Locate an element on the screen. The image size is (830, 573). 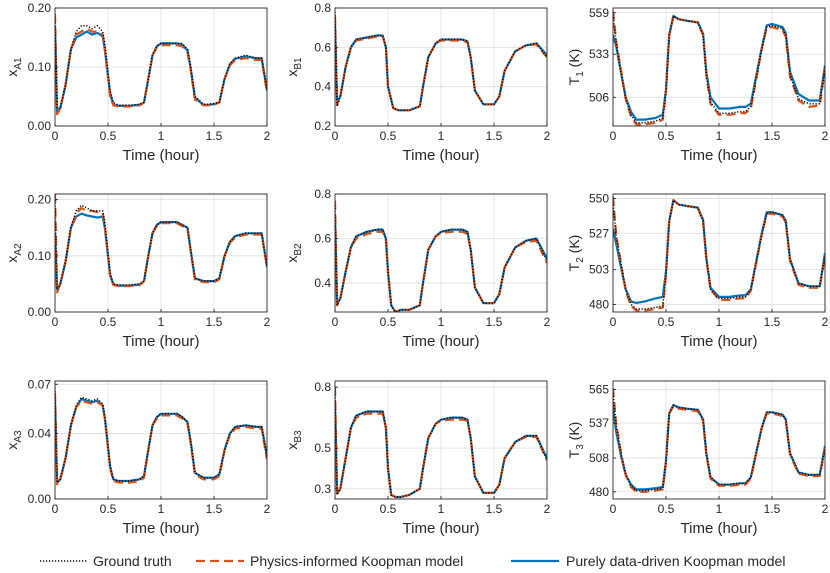
subplot-xB2: 0 0.5 1 1.5 2 0.4 0.6 0.8 Time (hour) xB2 is located at coordinates (417, 268).